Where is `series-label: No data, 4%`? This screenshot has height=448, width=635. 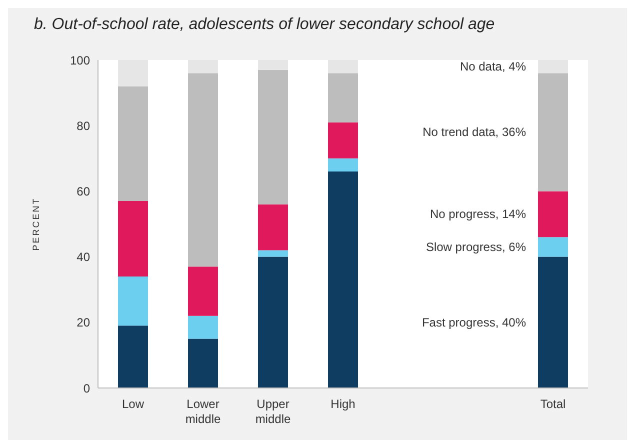 series-label: No data, 4% is located at coordinates (493, 67).